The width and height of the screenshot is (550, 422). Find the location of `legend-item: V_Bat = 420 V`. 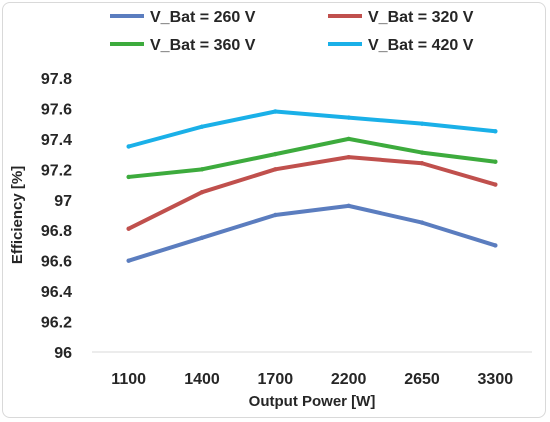

legend-item: V_Bat = 420 V is located at coordinates (401, 45).